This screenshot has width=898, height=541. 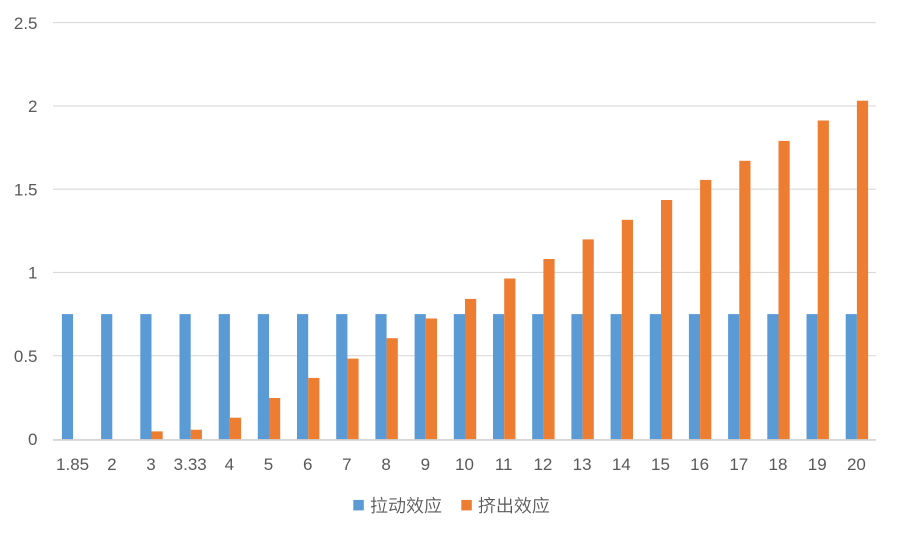 What do you see at coordinates (385, 464) in the screenshot?
I see `svg-text: 8` at bounding box center [385, 464].